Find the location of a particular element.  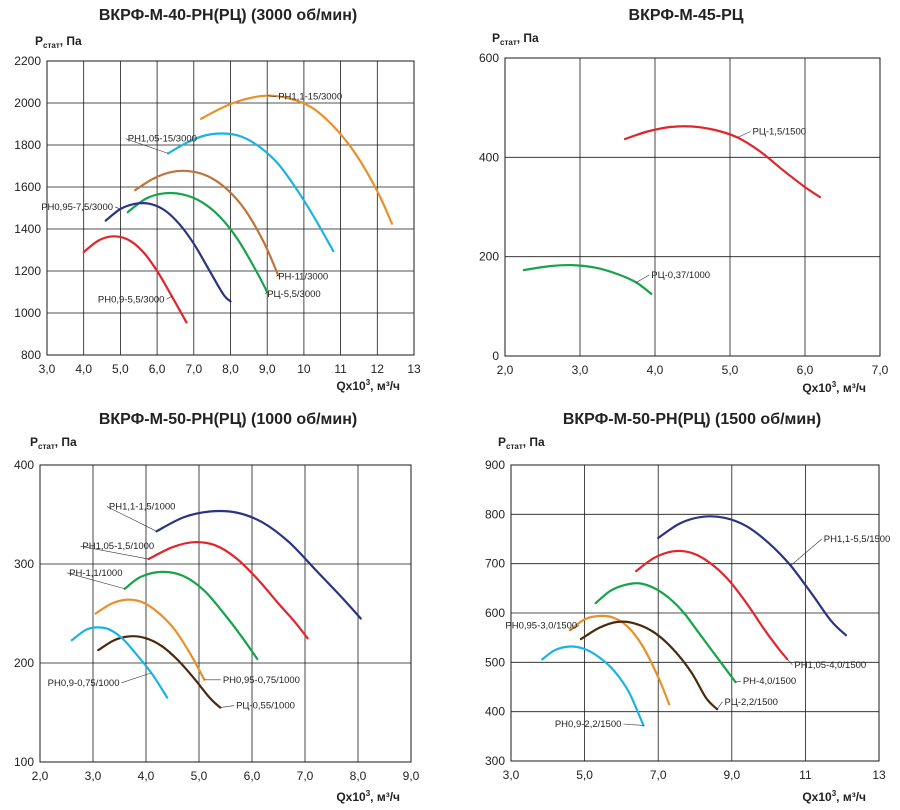

y-tick-label: 1200 is located at coordinates (27, 271).